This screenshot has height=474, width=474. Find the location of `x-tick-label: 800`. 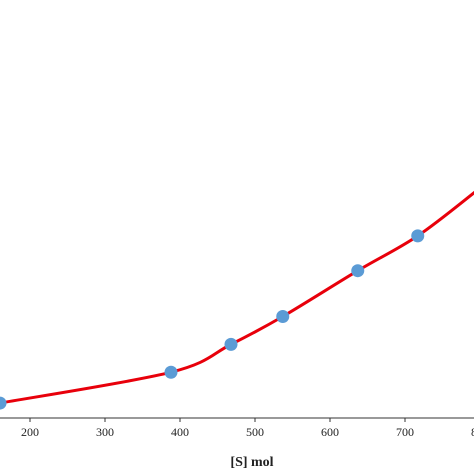

x-tick-label: 800 is located at coordinates (472, 432).